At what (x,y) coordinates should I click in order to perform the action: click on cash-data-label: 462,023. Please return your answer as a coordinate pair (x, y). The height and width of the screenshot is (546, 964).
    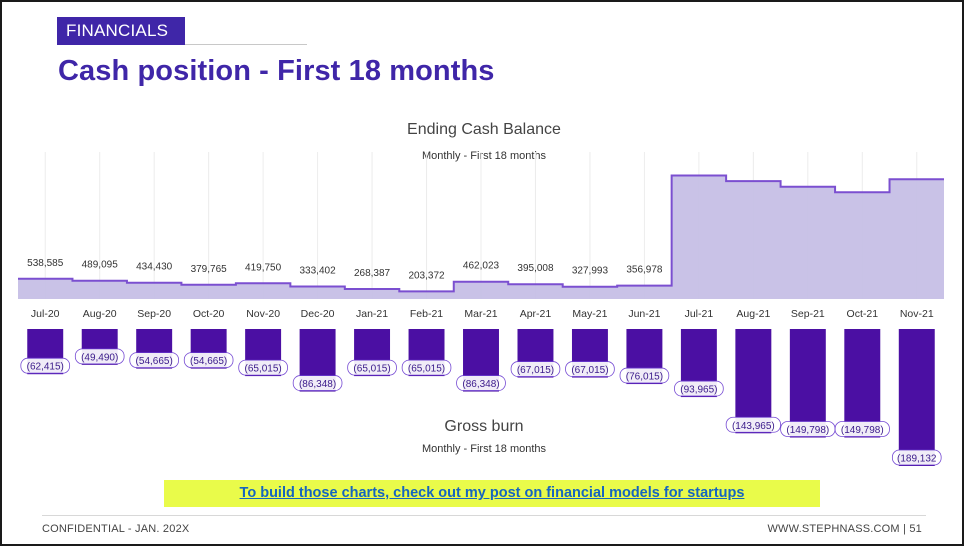
    Looking at the image, I should click on (481, 266).